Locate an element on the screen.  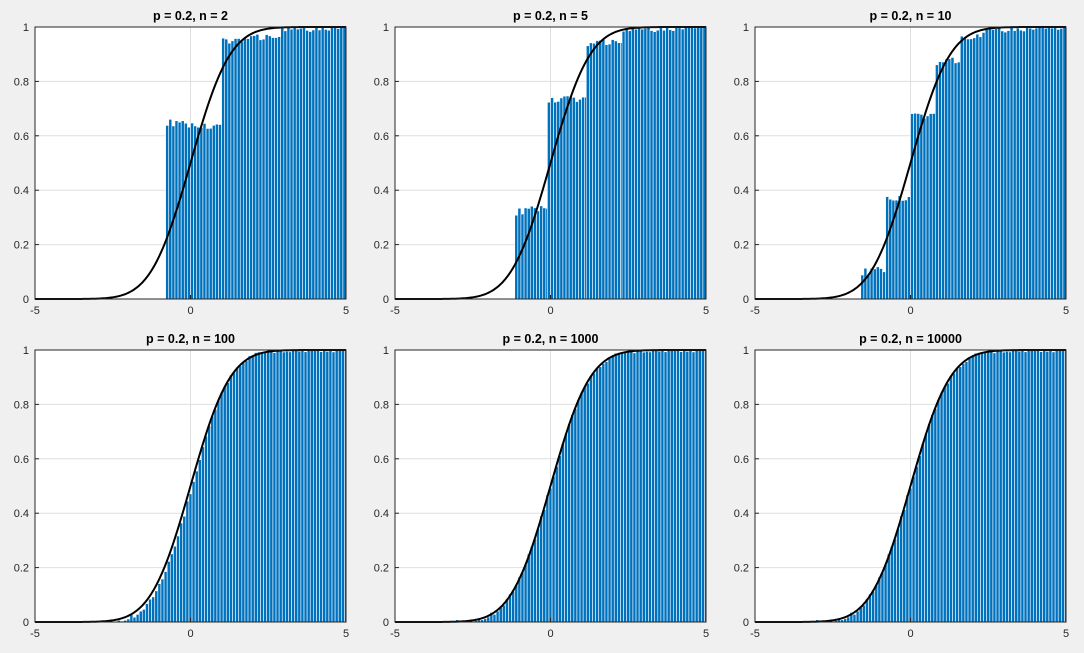
y-tick-label: 0 is located at coordinates (26, 300).